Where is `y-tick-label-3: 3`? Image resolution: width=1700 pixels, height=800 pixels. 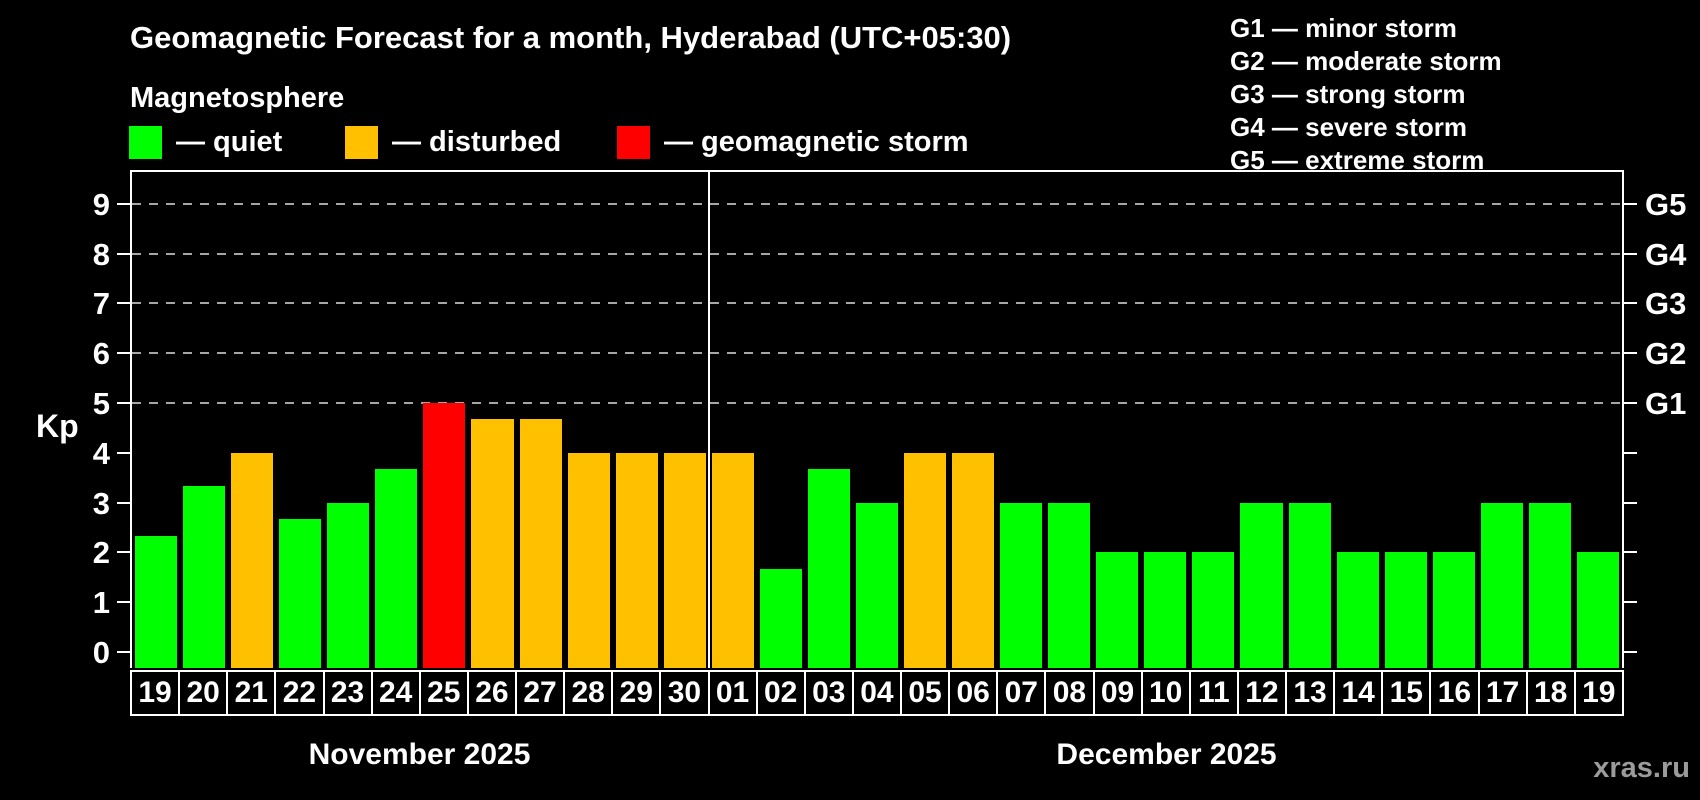 y-tick-label-3: 3 is located at coordinates (101, 503).